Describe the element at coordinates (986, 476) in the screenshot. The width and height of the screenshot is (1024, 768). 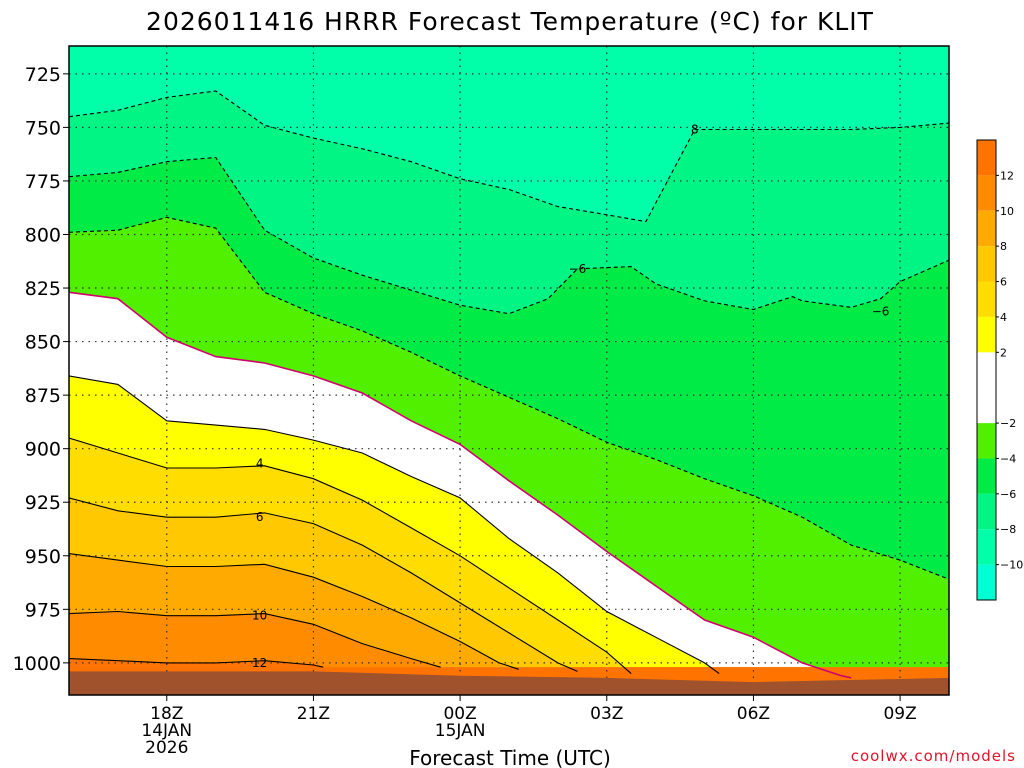
I see `colorbar-band--6` at that location.